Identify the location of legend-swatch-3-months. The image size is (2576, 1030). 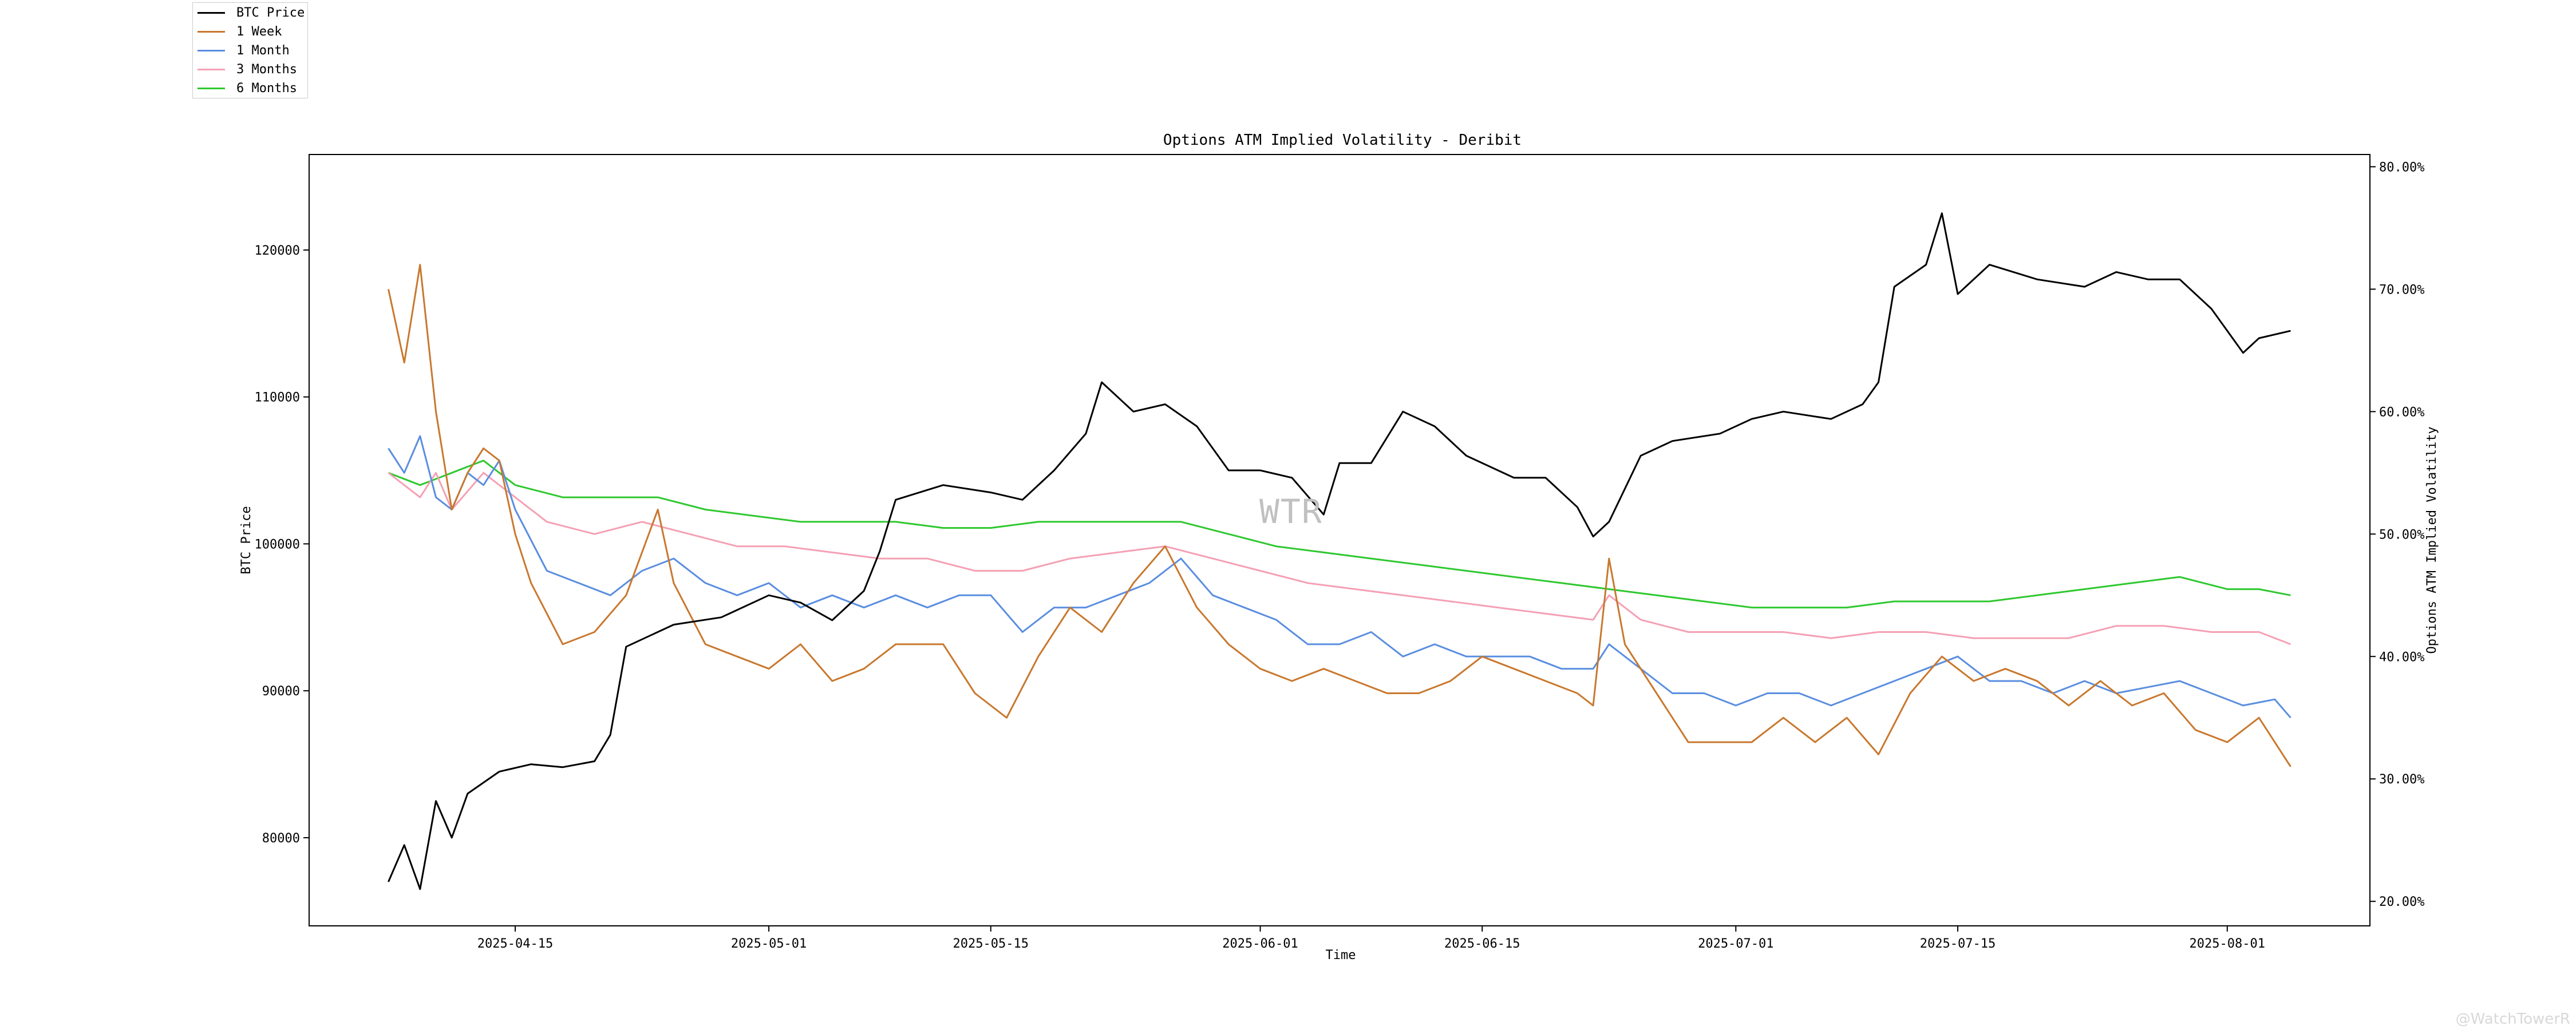
(211, 69).